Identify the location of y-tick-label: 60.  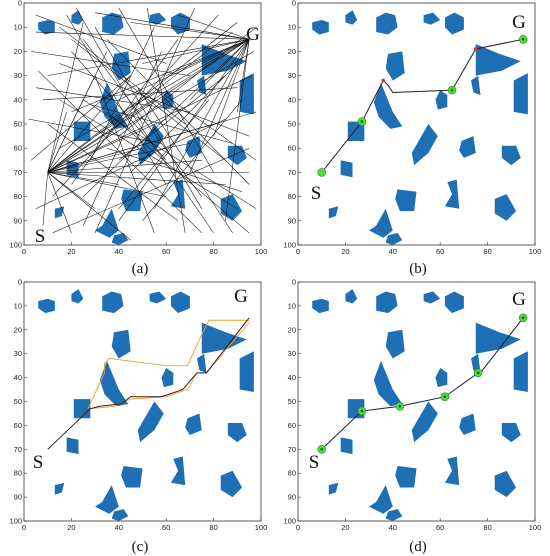
(18, 148).